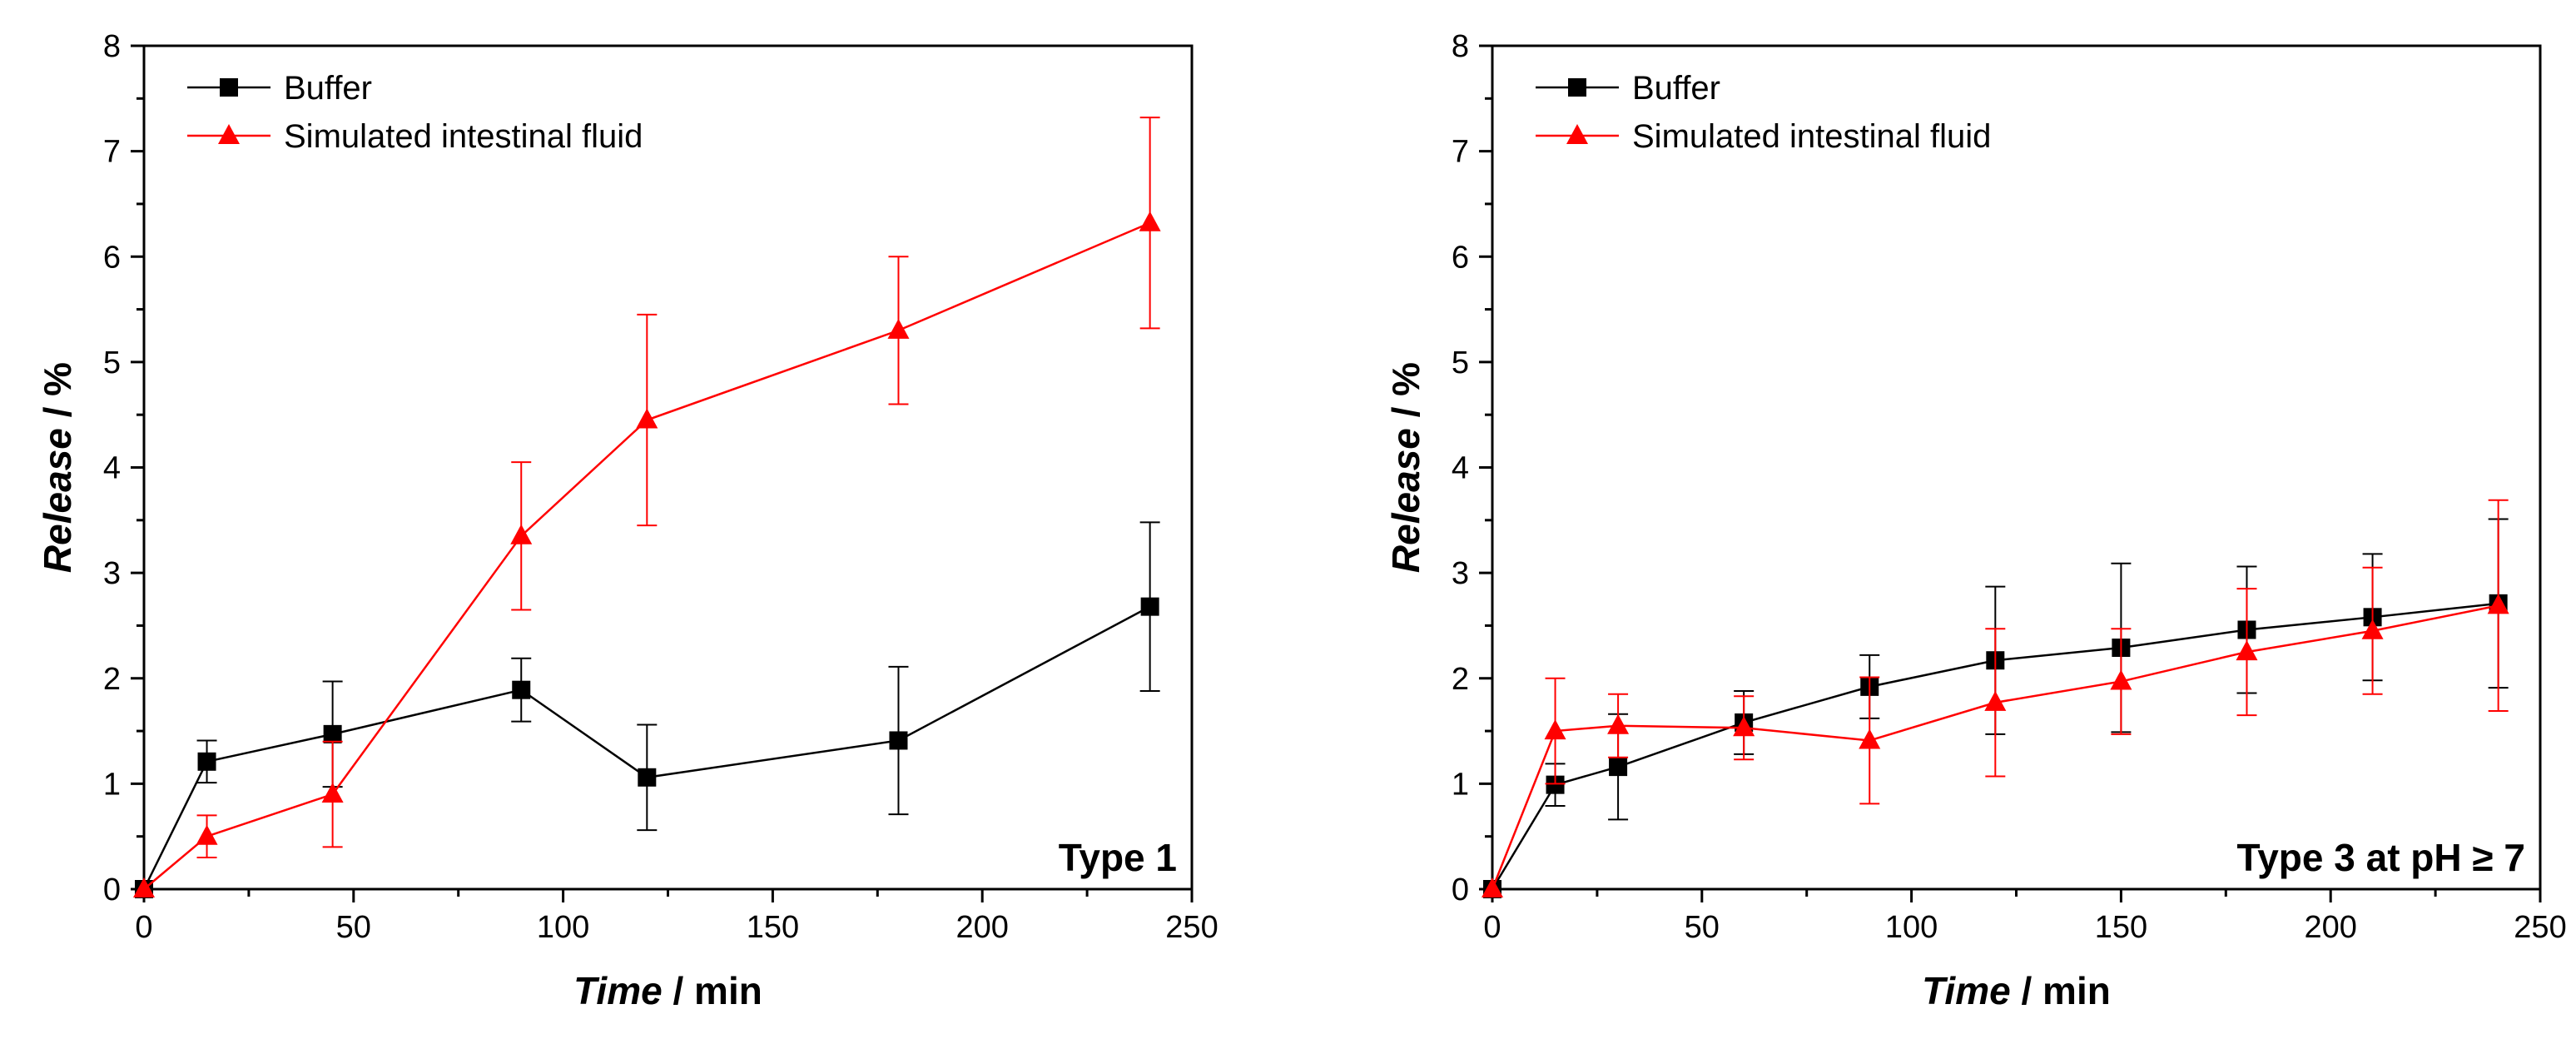 This screenshot has width=2576, height=1039. I want to click on panel-label: Type 1, so click(1118, 857).